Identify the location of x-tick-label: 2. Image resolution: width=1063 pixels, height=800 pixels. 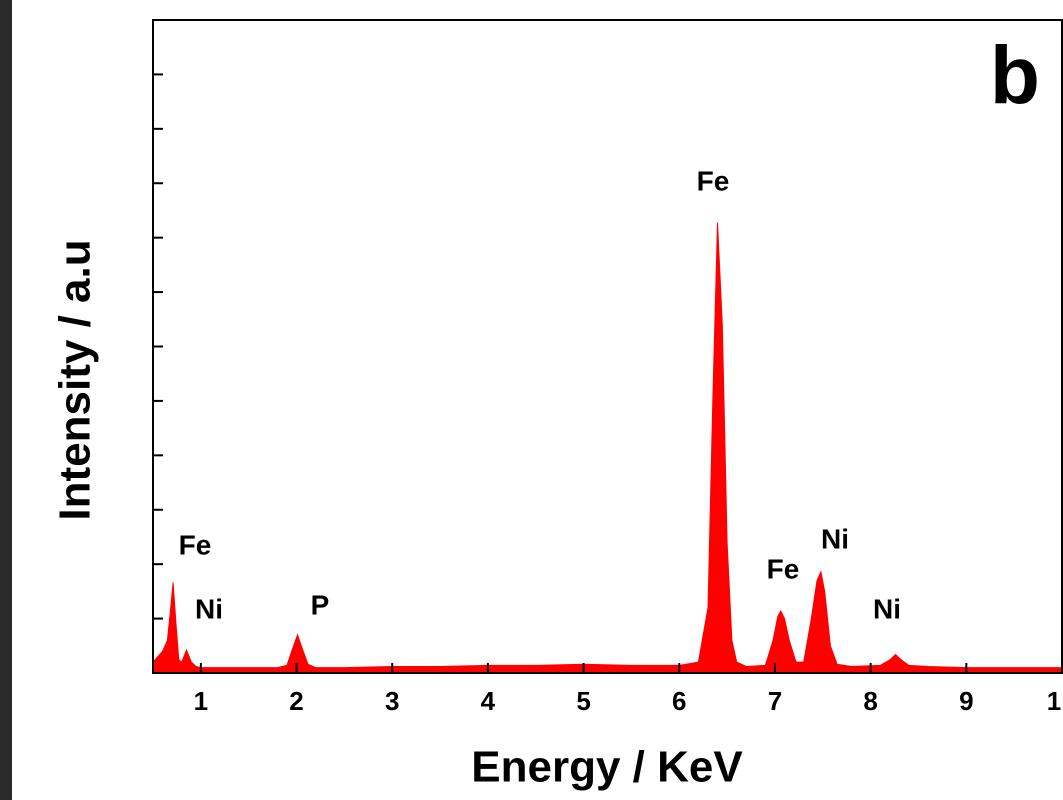
(296, 701).